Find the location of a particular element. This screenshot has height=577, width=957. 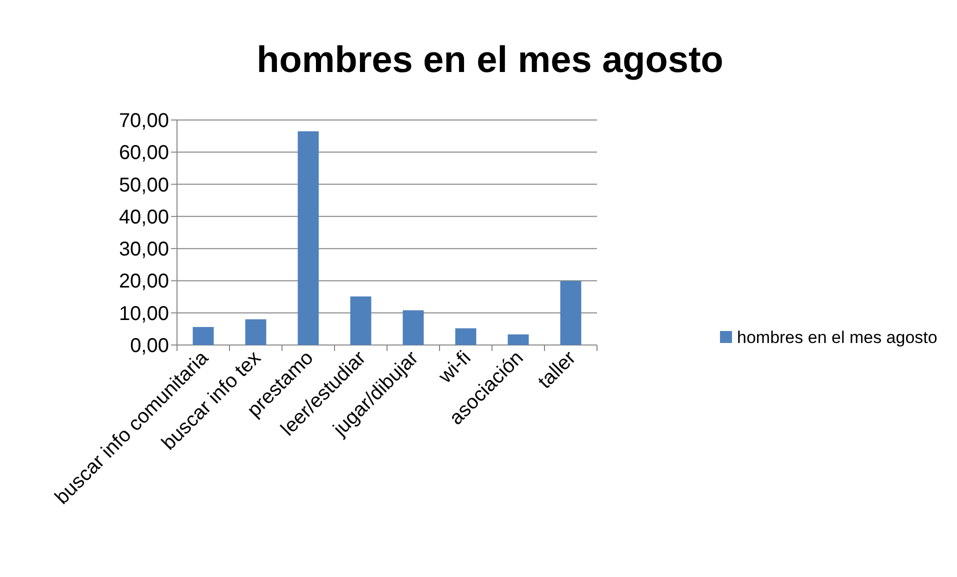

y-tick-label: 0,00 is located at coordinates (149, 346).